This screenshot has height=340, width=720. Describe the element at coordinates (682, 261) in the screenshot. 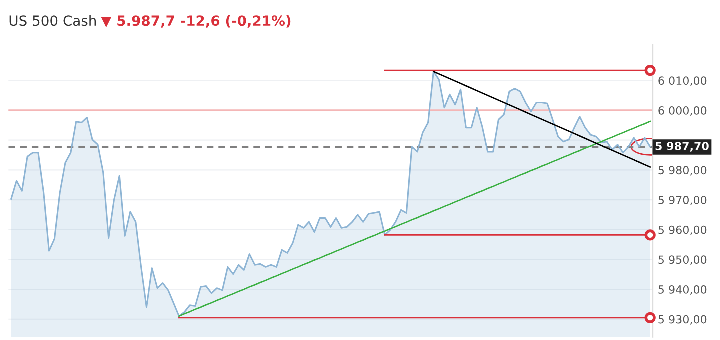

I see `y-tick-label: 5 950,00` at that location.